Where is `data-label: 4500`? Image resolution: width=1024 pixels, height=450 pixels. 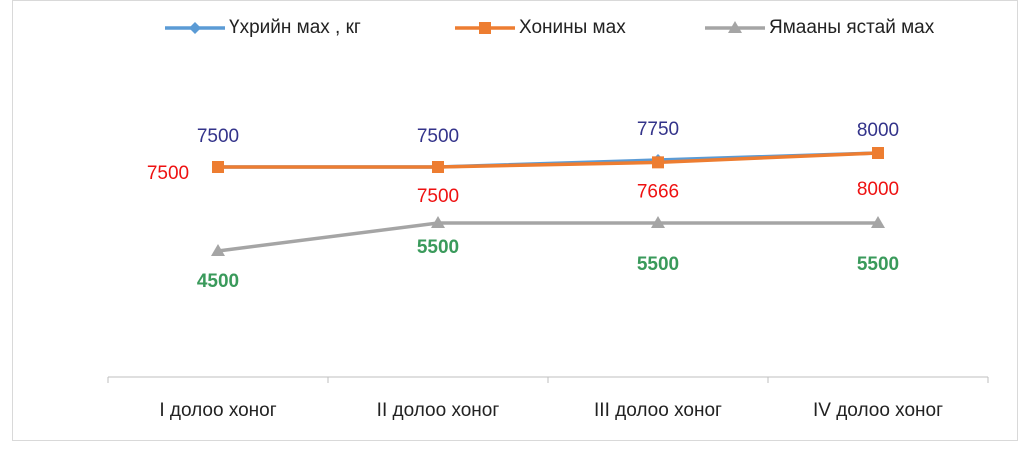 data-label: 4500 is located at coordinates (218, 281).